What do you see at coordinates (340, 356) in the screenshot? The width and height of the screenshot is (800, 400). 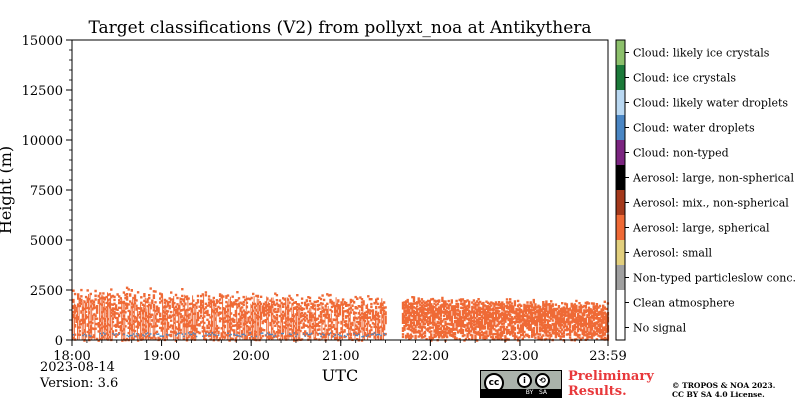 I see `x-tick-label: 21:00` at bounding box center [340, 356].